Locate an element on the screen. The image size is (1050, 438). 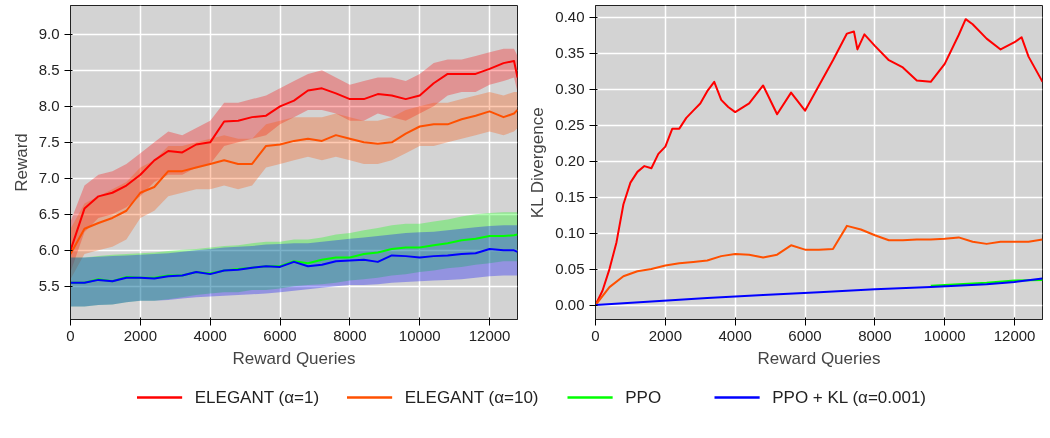
y-tick-label: 0.30 is located at coordinates (570, 89).